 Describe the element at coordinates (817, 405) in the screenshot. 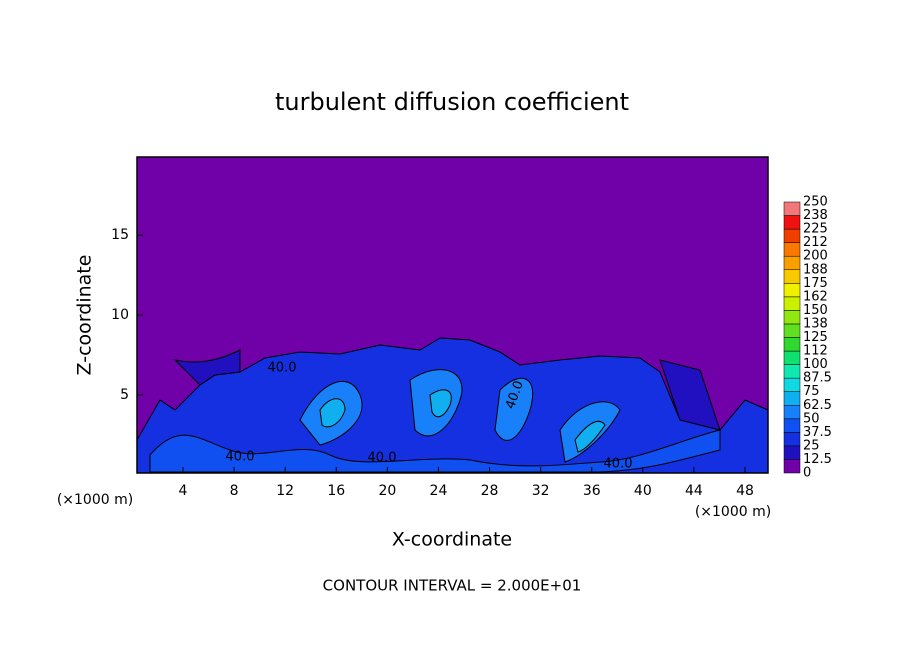

I see `colorbar-label: 62.5` at that location.